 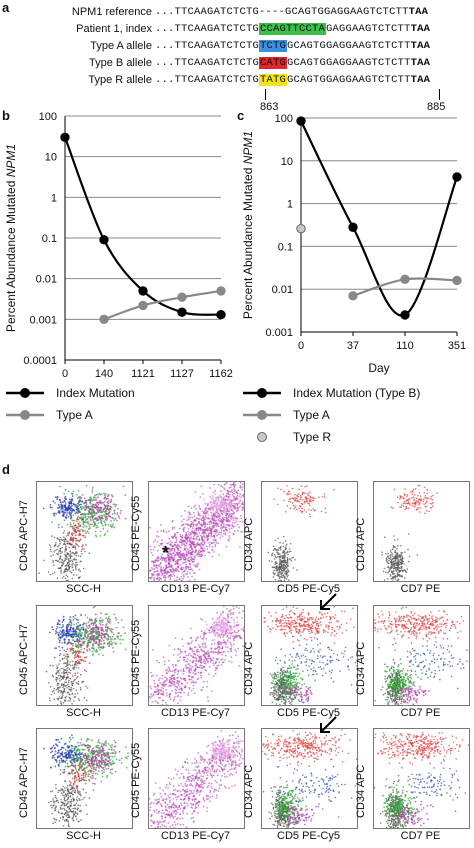 What do you see at coordinates (421, 531) in the screenshot?
I see `flow-plot` at bounding box center [421, 531].